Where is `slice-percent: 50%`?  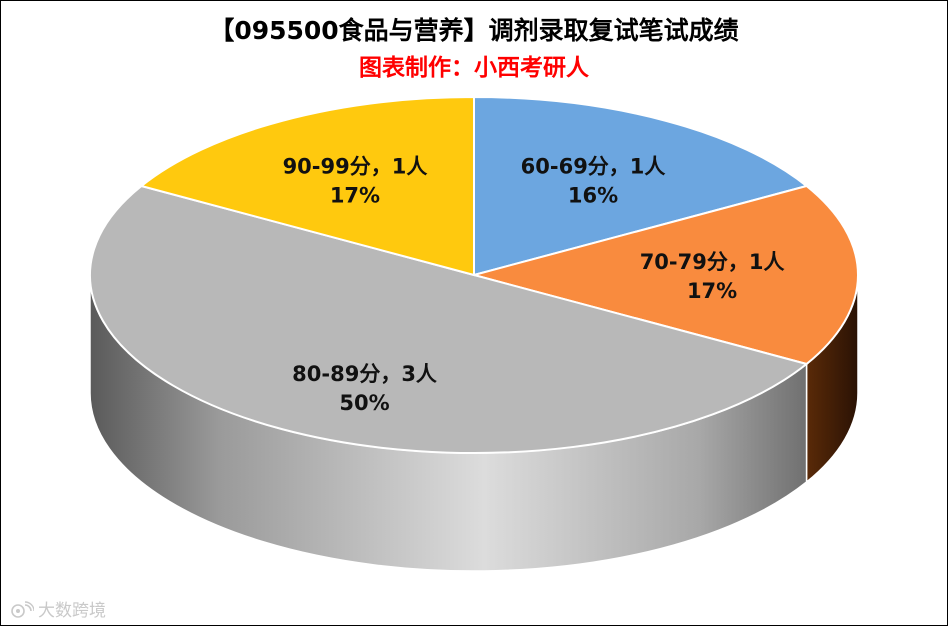 slice-percent: 50% is located at coordinates (364, 403).